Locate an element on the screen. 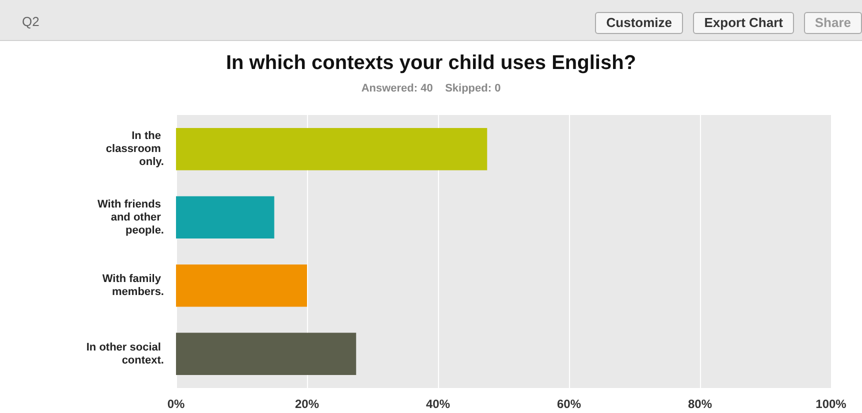 Image resolution: width=862 pixels, height=413 pixels. x-tick-label: 80% is located at coordinates (700, 404).